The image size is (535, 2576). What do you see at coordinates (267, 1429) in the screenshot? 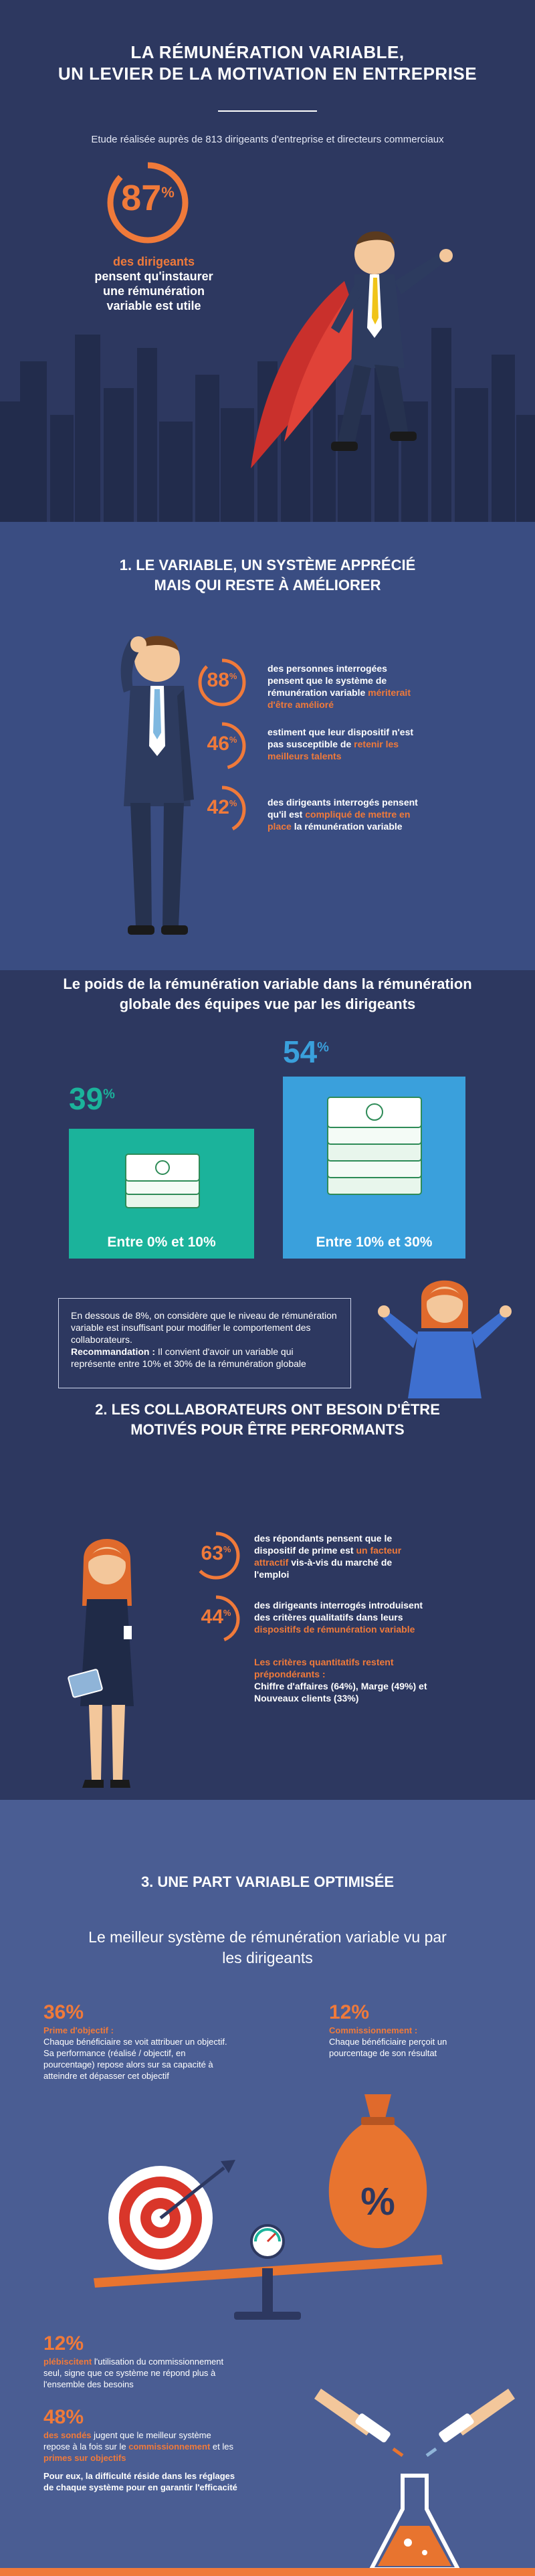
I see `section-2-title-line2: MOTIVÉS POUR ÊTRE PERFORMANTS` at bounding box center [267, 1429].